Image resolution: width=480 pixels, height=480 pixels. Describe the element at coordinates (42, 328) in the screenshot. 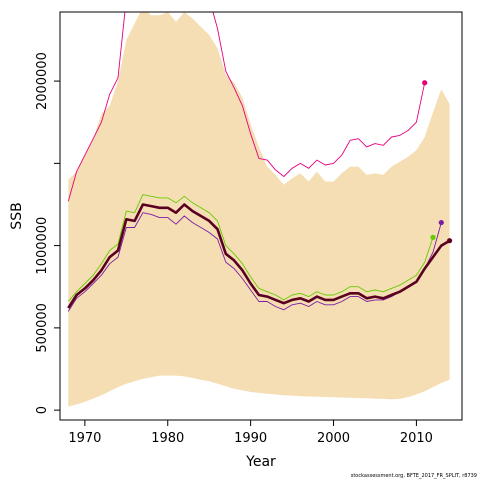

I see `y-tick-label-500000: 500000` at that location.